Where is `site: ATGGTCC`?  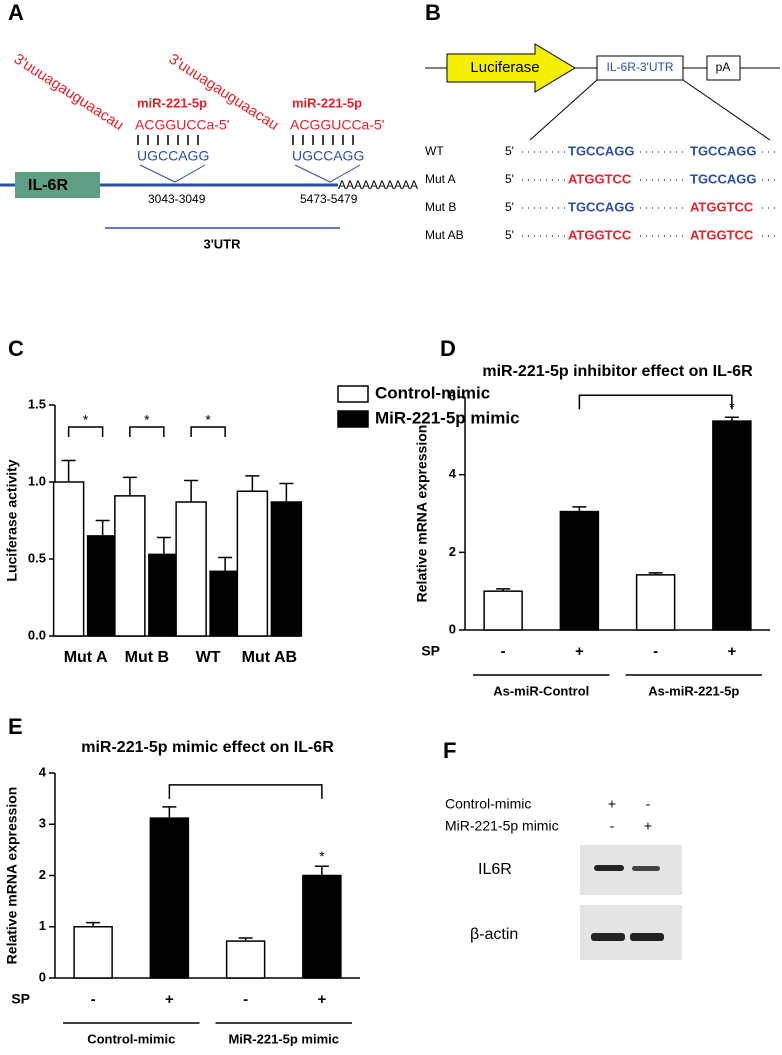 site: ATGGTCC is located at coordinates (722, 206).